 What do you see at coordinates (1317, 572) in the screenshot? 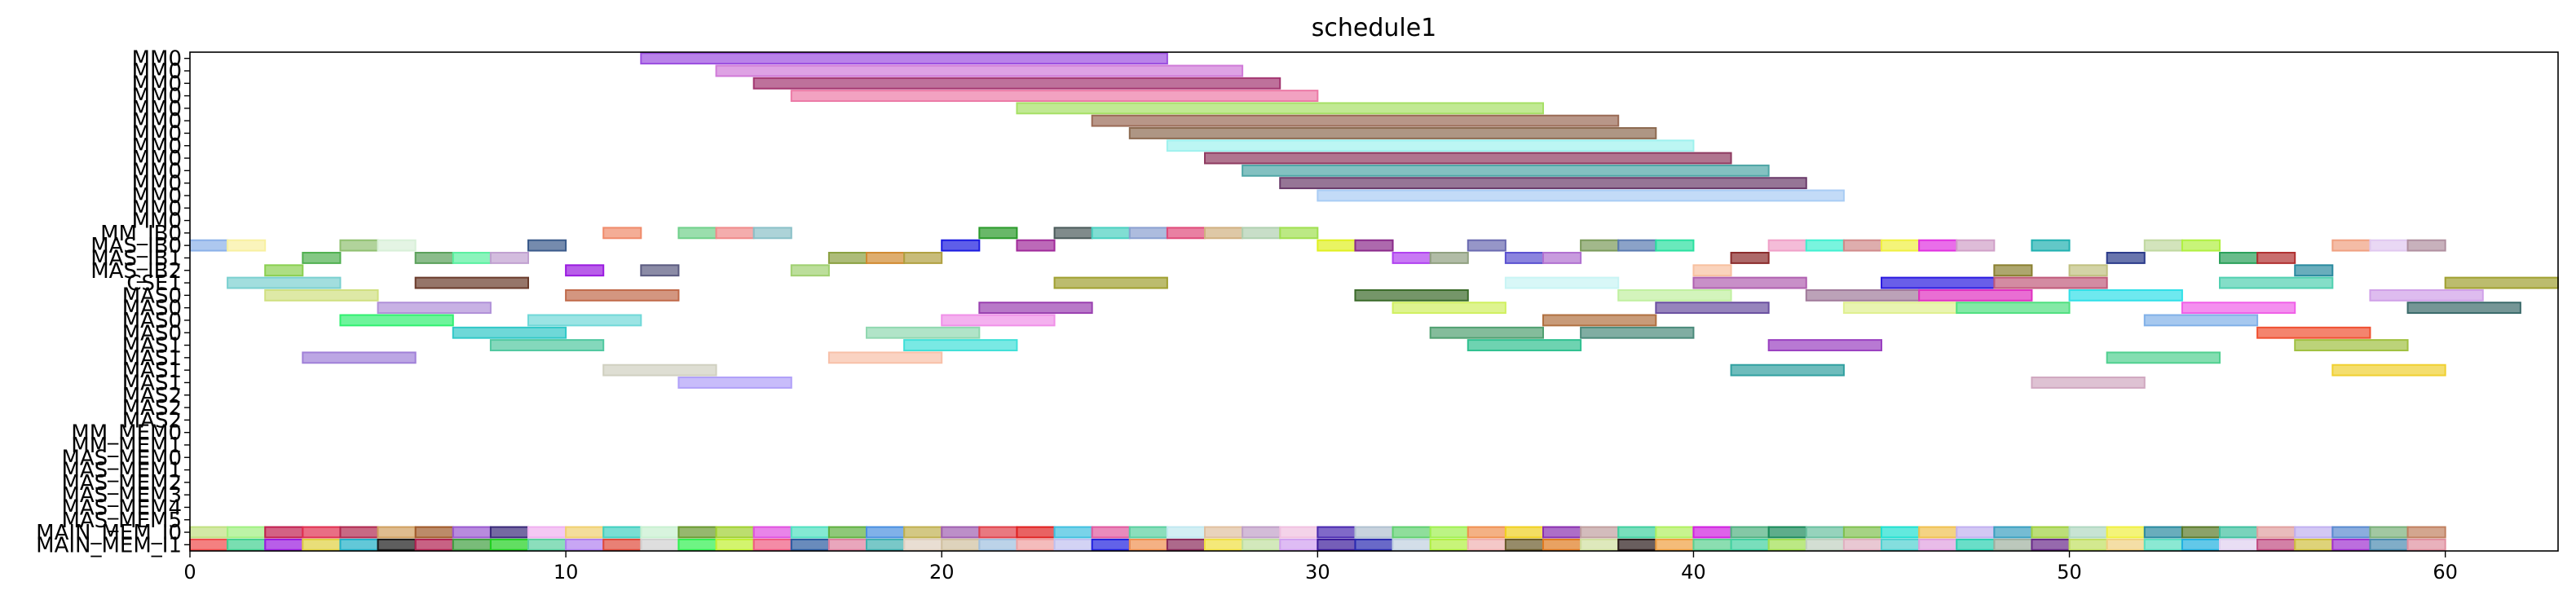
I see `x-tick-label: 30` at bounding box center [1317, 572].